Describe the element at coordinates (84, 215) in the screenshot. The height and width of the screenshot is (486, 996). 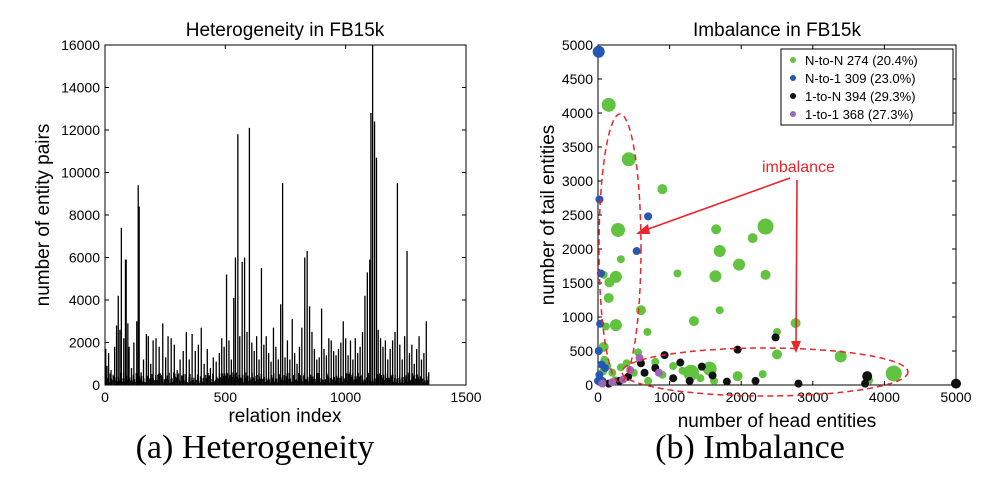
I see `y-tick-label: 8000` at that location.